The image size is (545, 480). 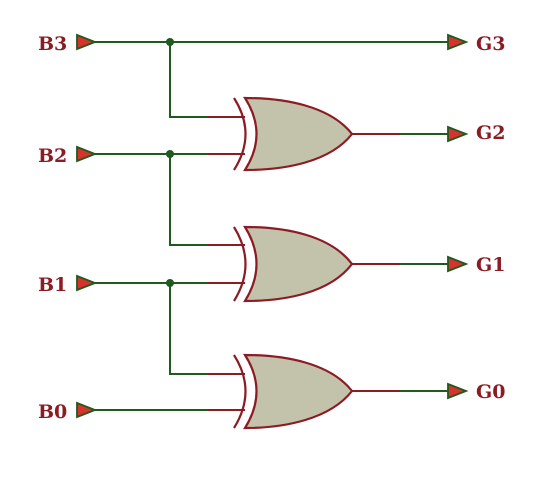 I want to click on junction-dot-b3, so click(x=170, y=42).